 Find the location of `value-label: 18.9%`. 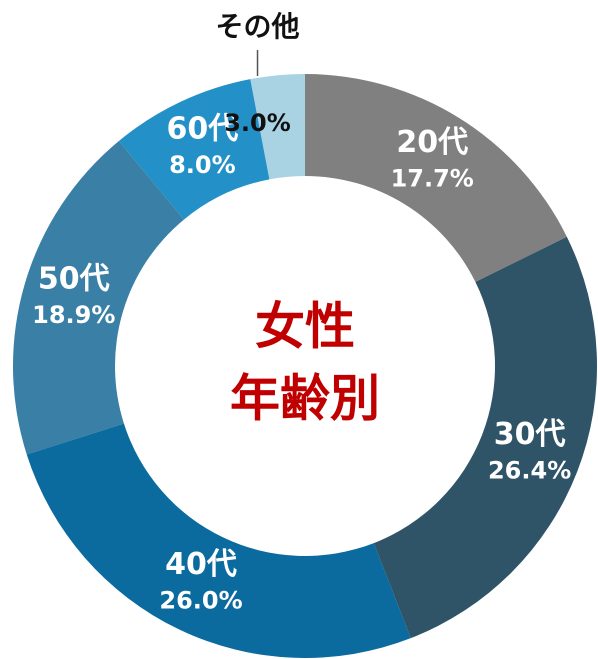

value-label: 18.9% is located at coordinates (73, 315).